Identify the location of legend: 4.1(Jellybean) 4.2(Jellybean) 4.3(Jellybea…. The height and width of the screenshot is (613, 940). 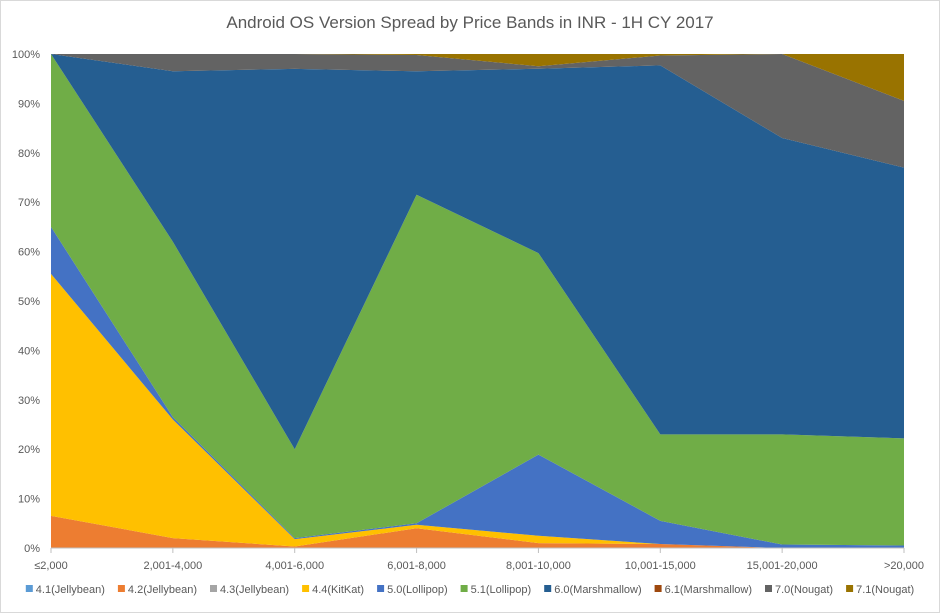
(469, 590).